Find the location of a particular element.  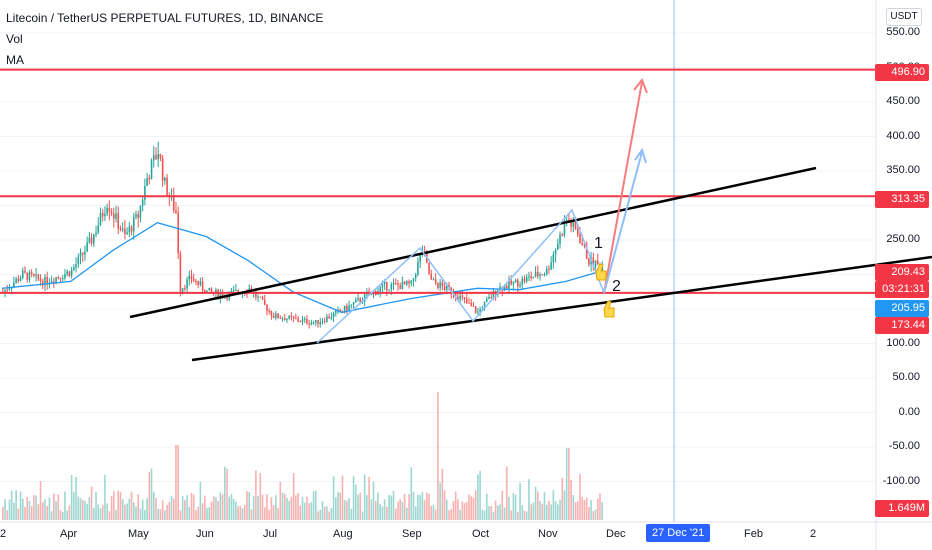

time-tick-label: Aug is located at coordinates (343, 534).